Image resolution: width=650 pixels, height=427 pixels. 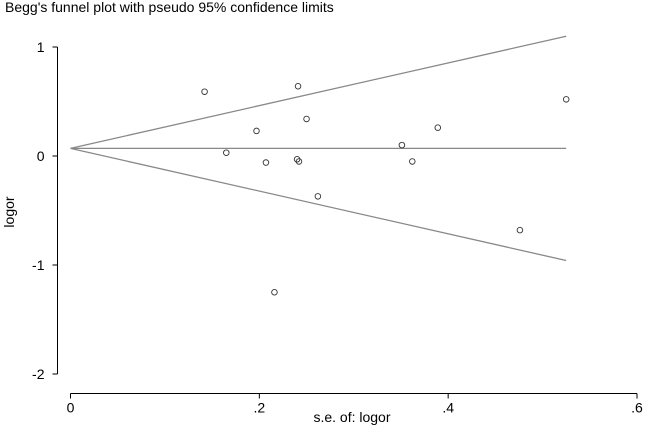 I want to click on y-tick-label: 1, so click(x=41, y=47).